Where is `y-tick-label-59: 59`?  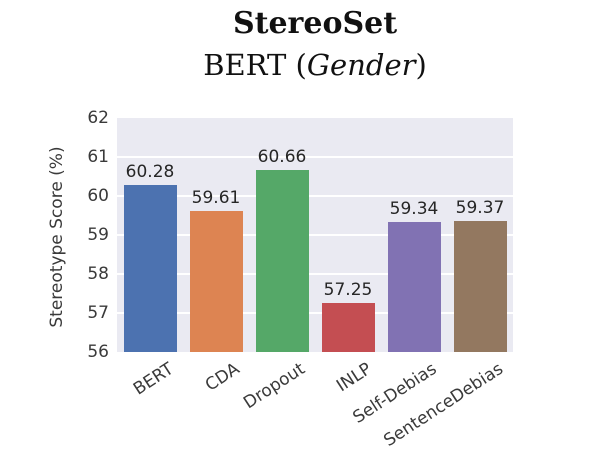 y-tick-label-59: 59 is located at coordinates (98, 235).